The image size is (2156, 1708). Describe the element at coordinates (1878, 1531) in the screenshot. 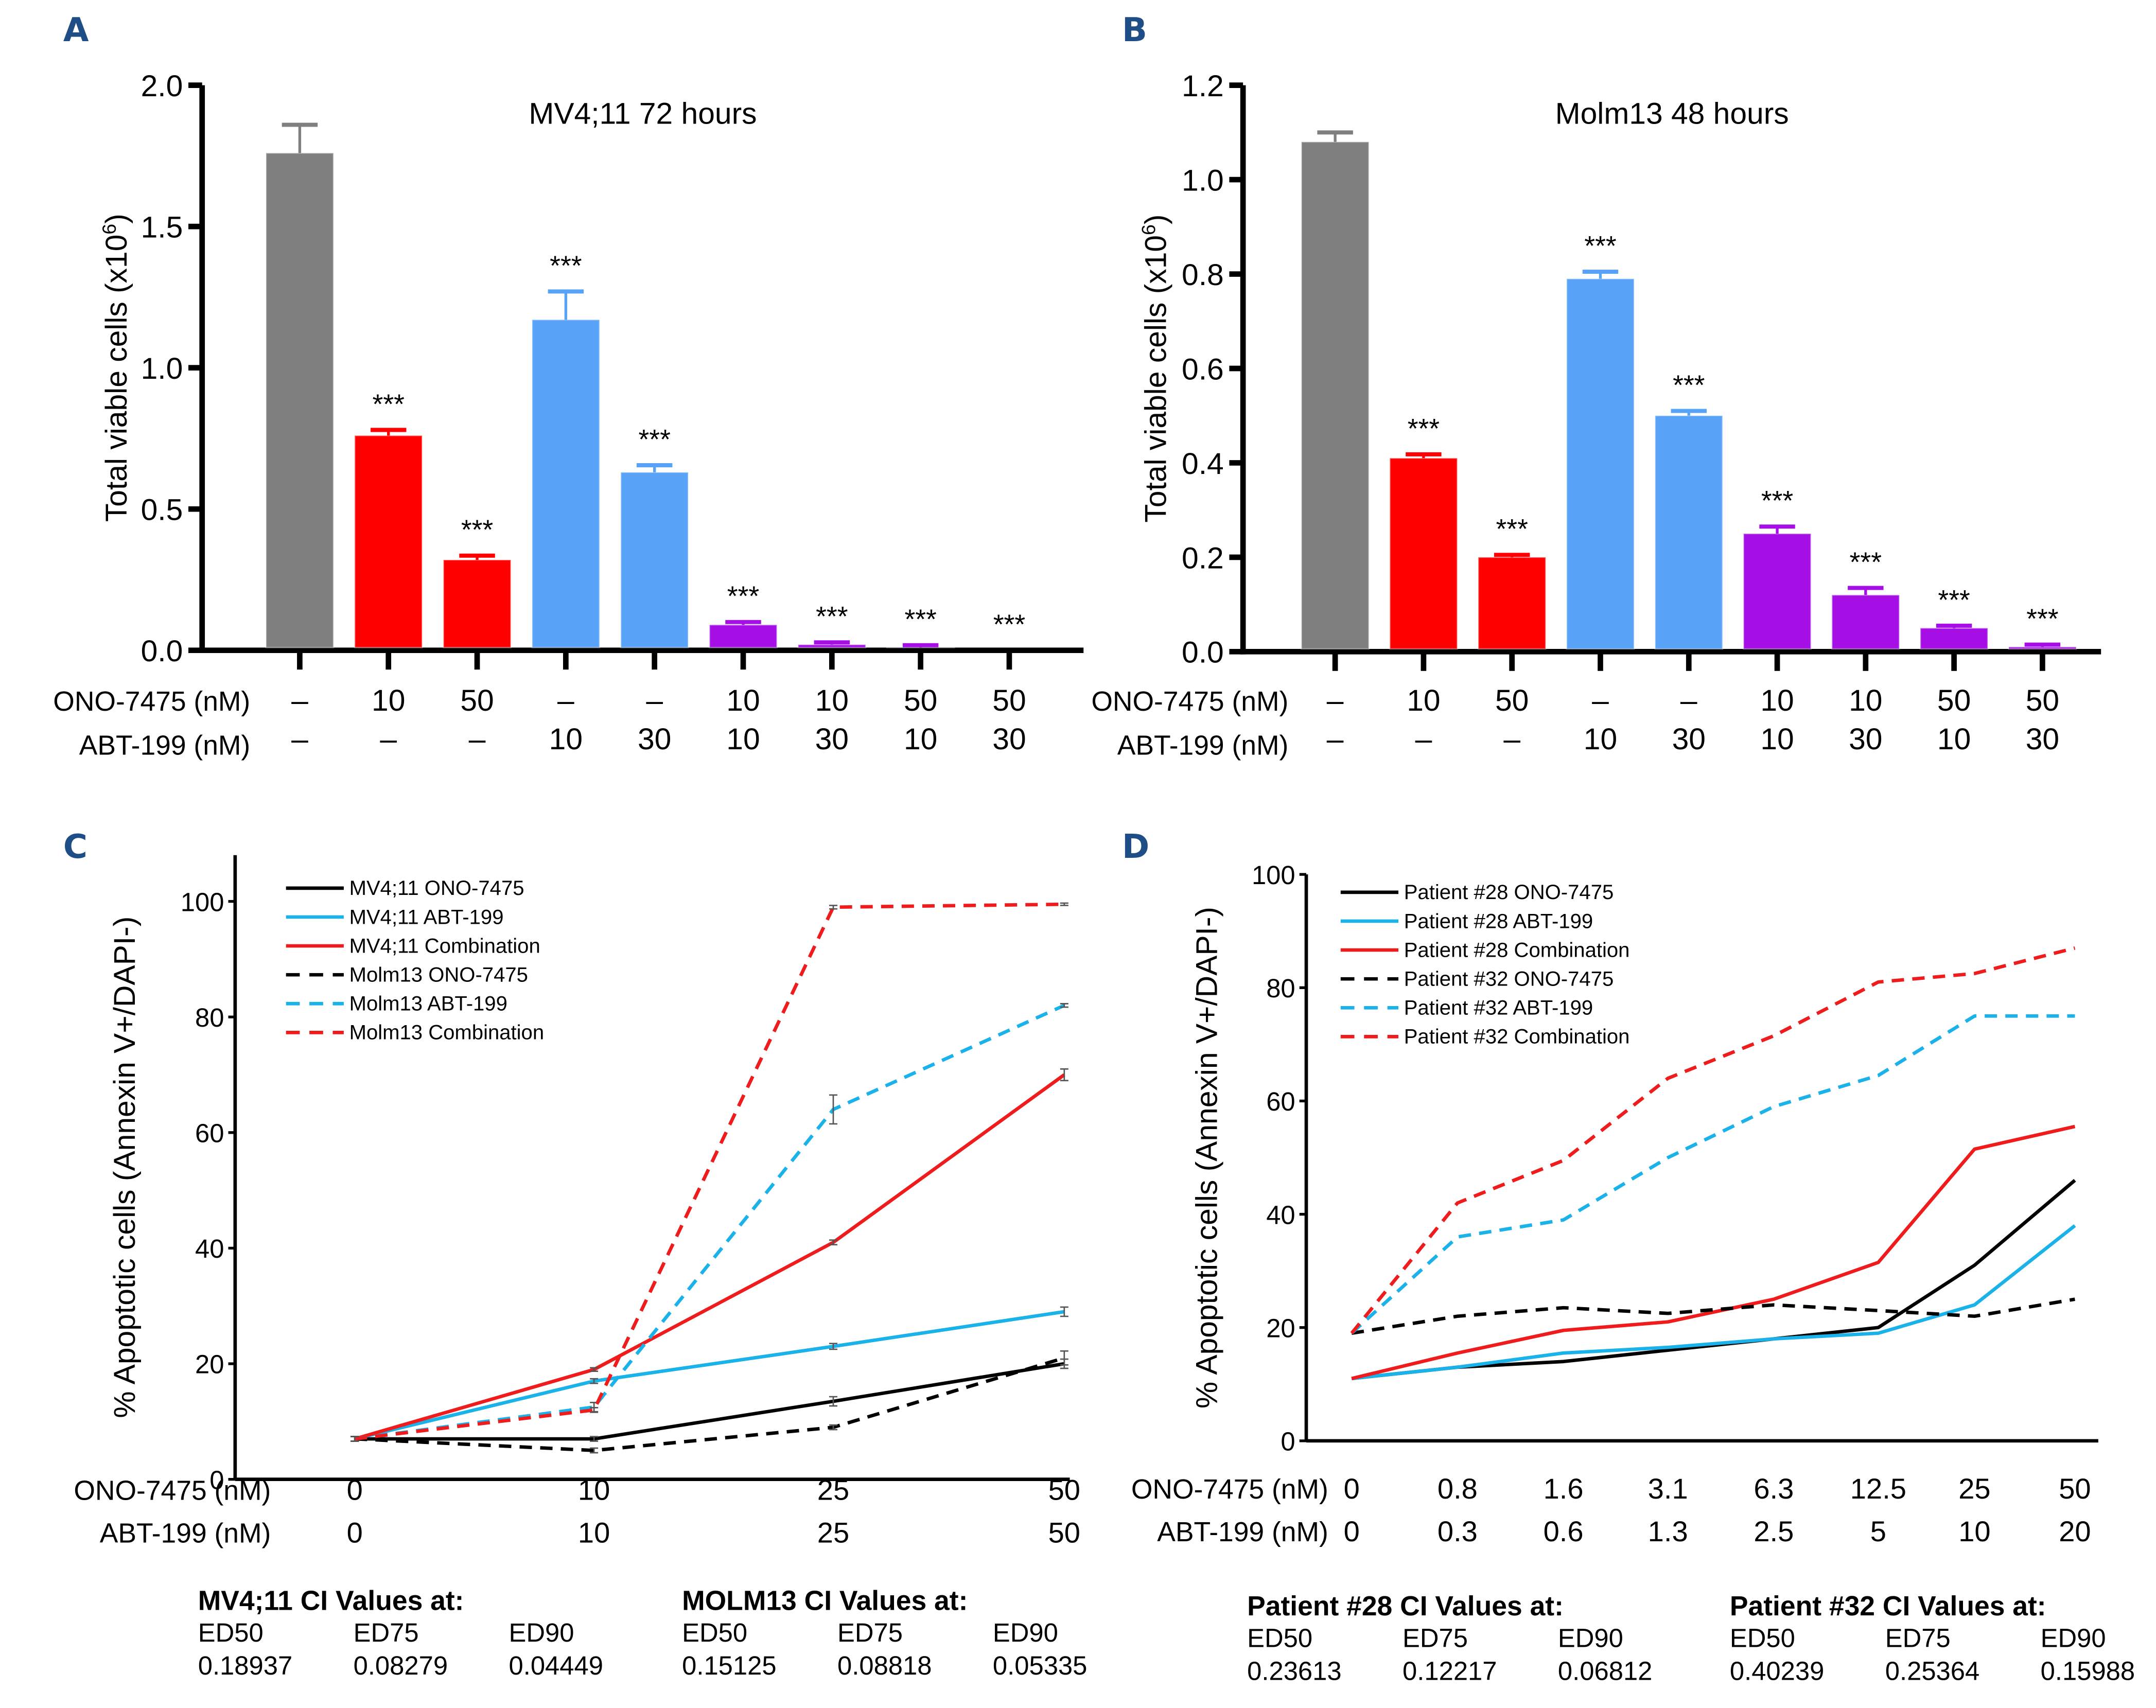

I see `abt-dose-label: 5` at that location.